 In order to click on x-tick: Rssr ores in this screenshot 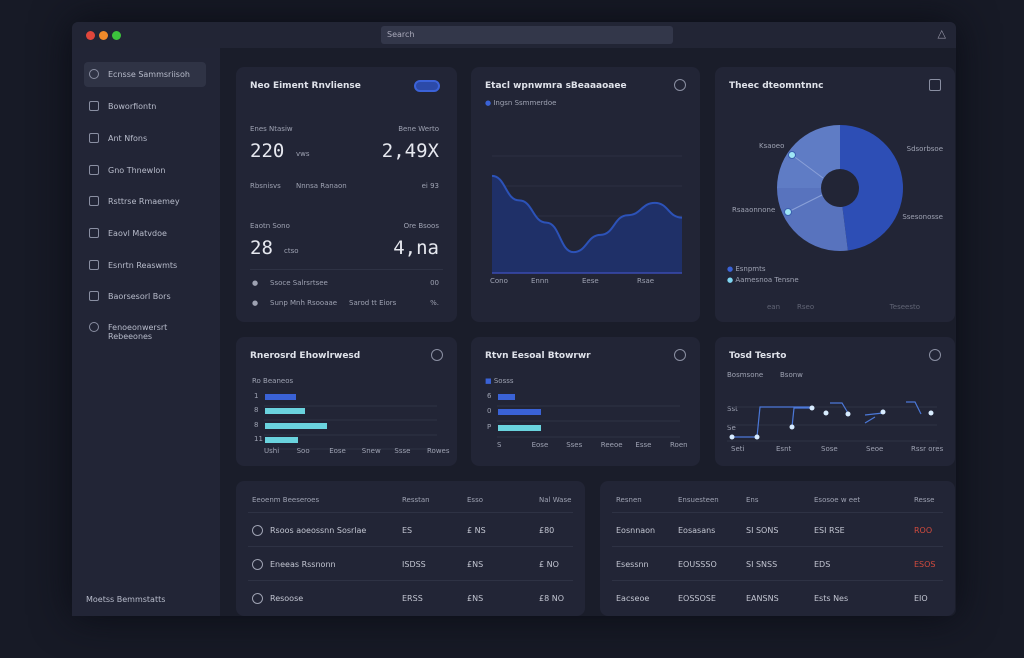, I will do `click(927, 449)`.